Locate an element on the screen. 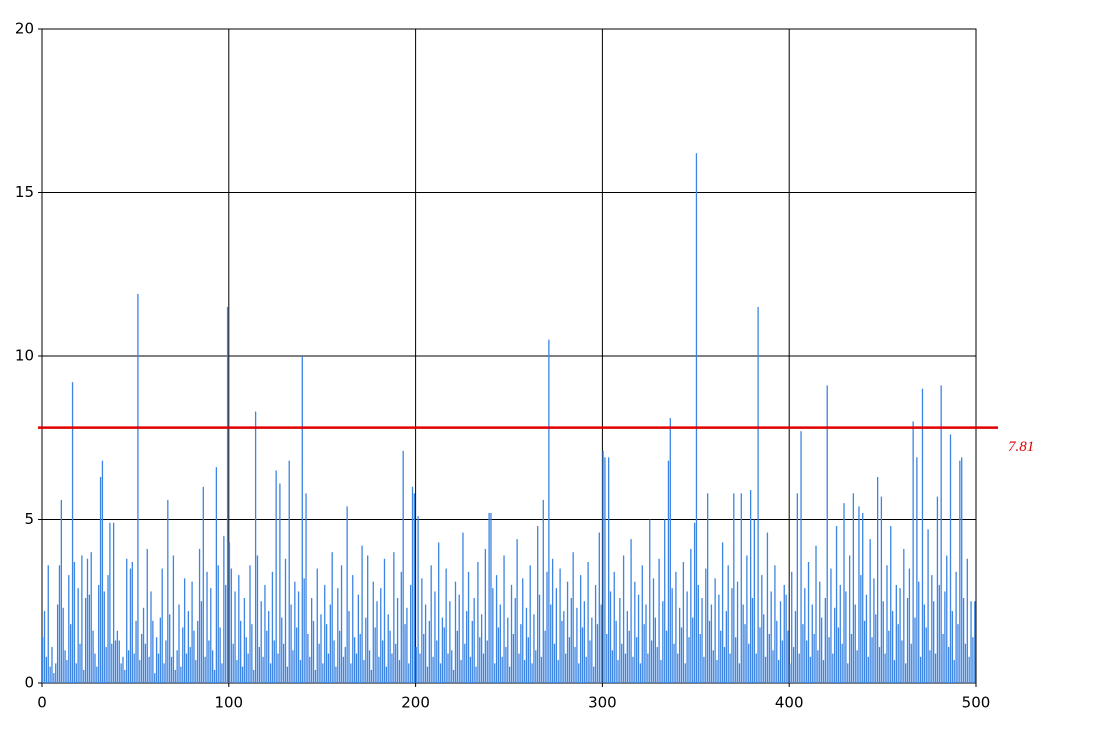  x-tick-label: 200 is located at coordinates (415, 703).